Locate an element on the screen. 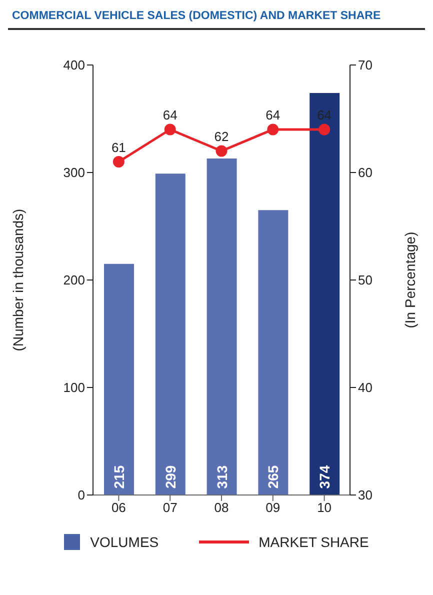 This screenshot has height=595, width=433. data-label: 299 is located at coordinates (170, 477).